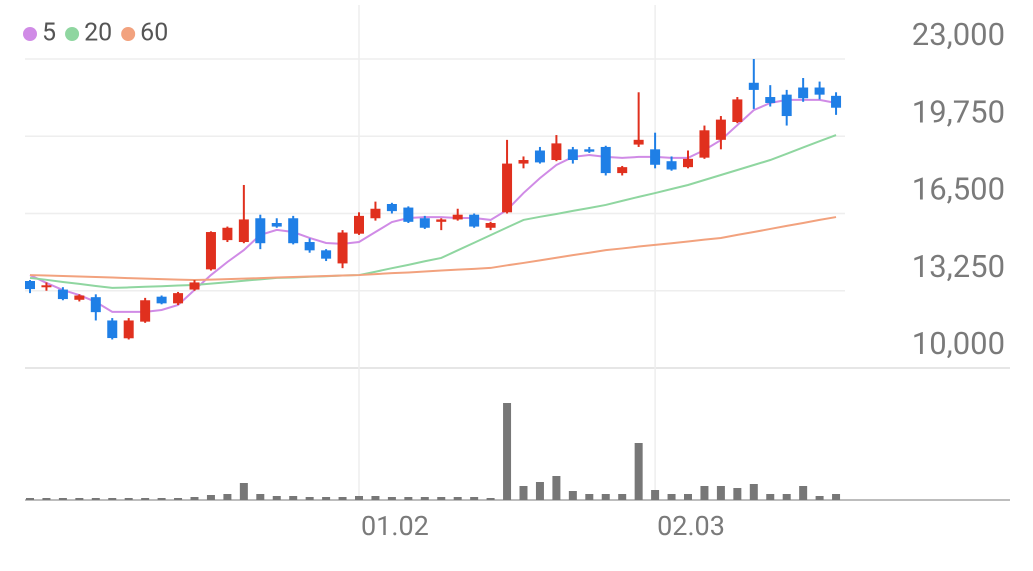 The image size is (1033, 571). Describe the element at coordinates (49, 33) in the screenshot. I see `legend-label: 5` at that location.